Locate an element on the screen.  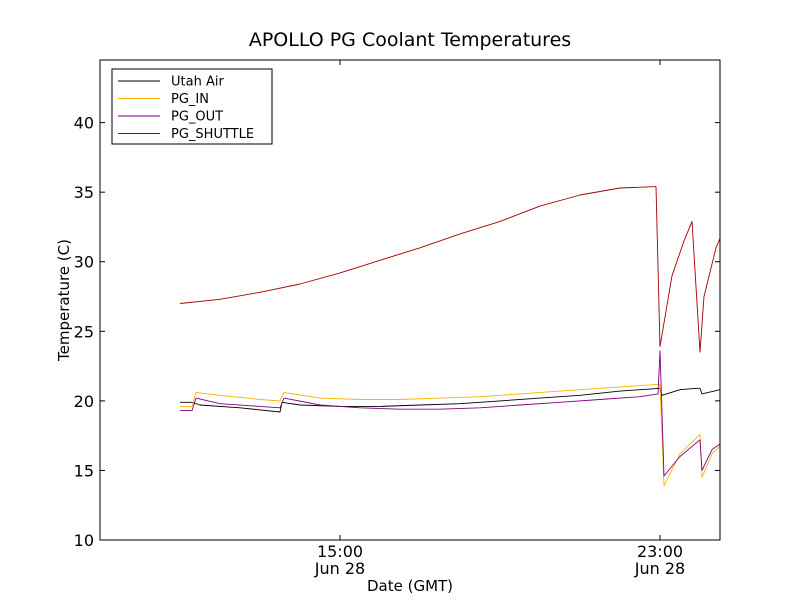
legend-entries: Utah Air PG_IN PG_OUT PG_SHUTTLE is located at coordinates (186, 108).